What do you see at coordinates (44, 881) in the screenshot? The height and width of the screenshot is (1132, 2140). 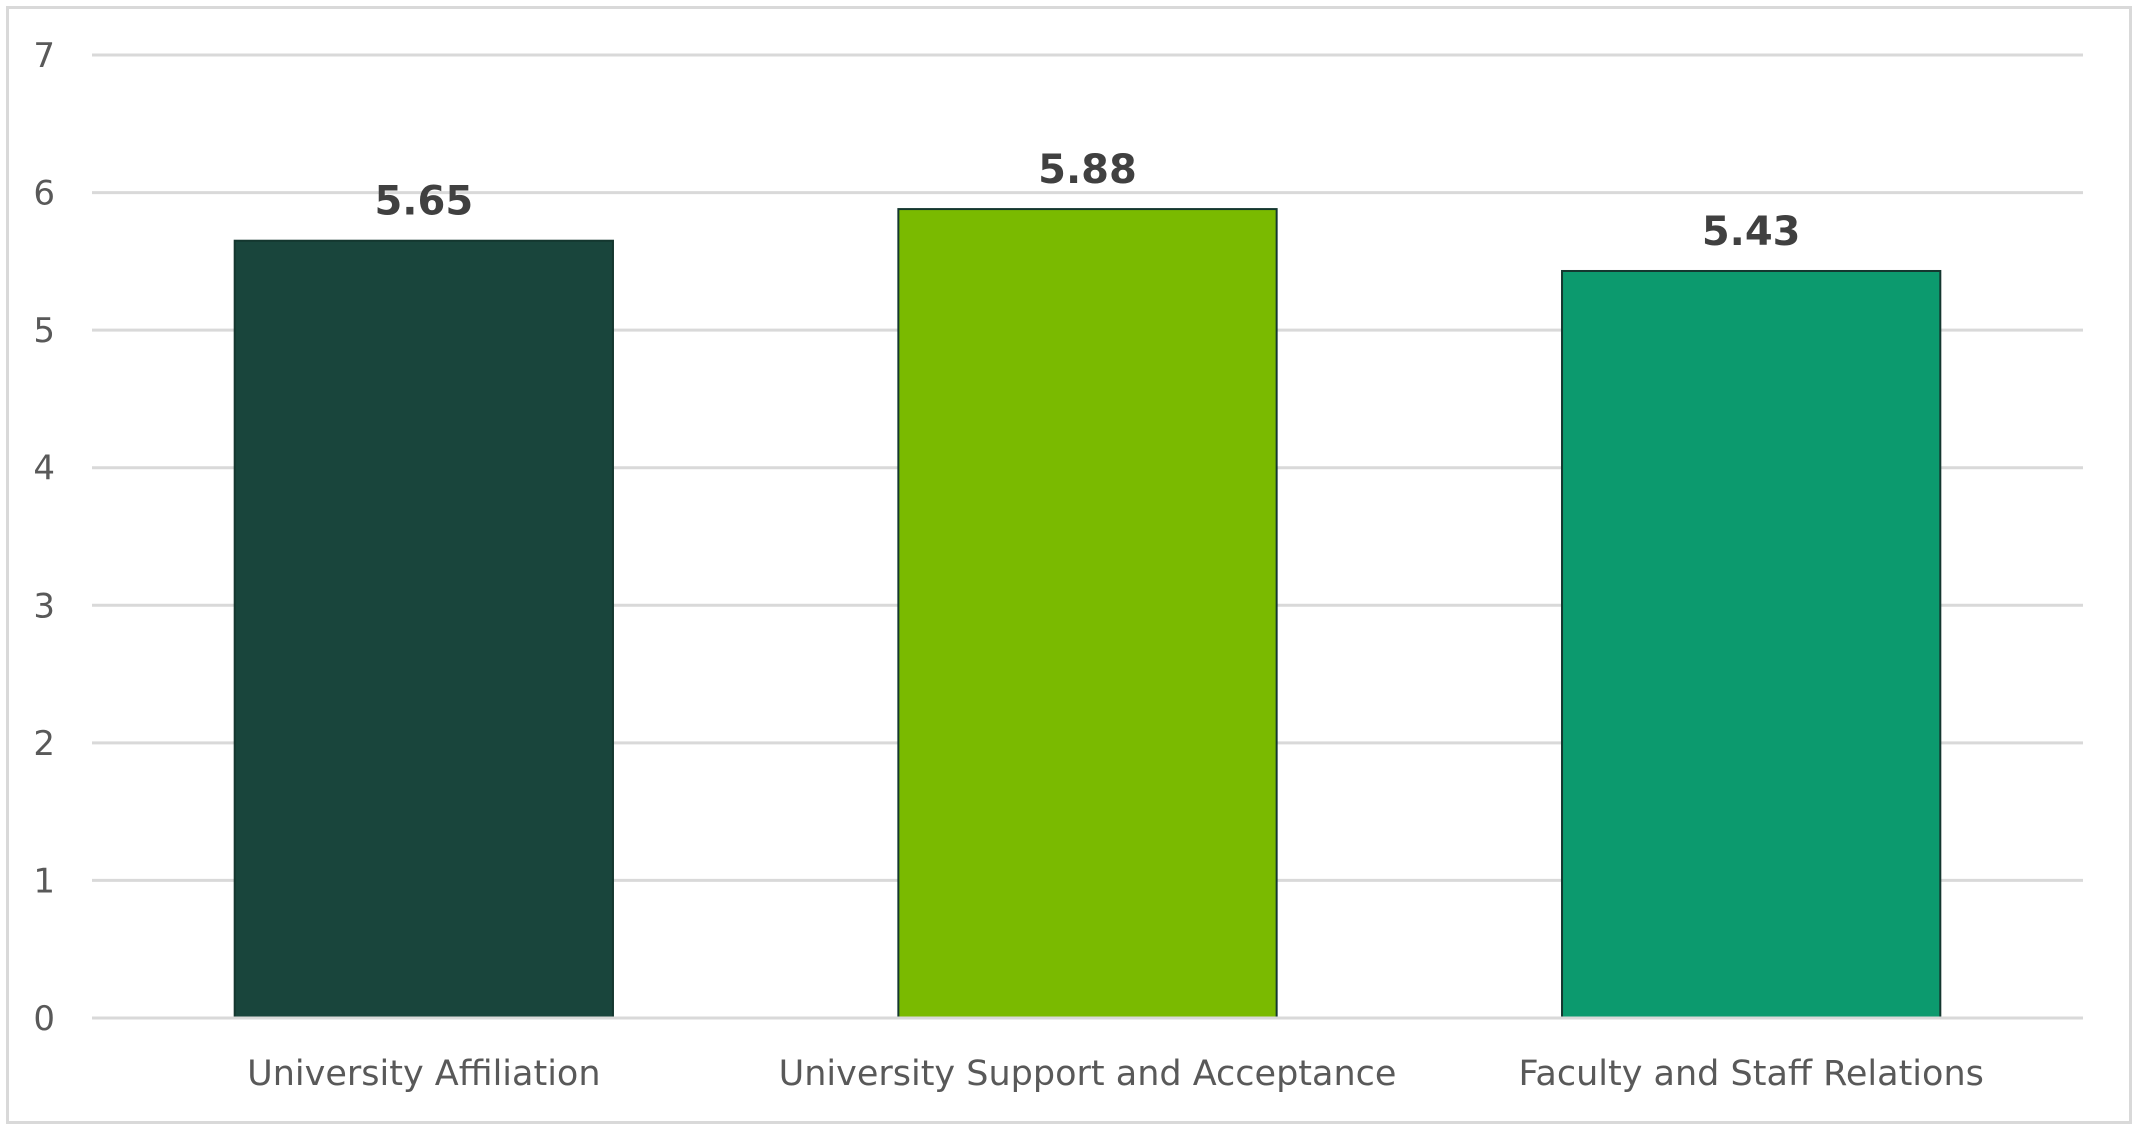 I see `y-tick-label: 1` at bounding box center [44, 881].